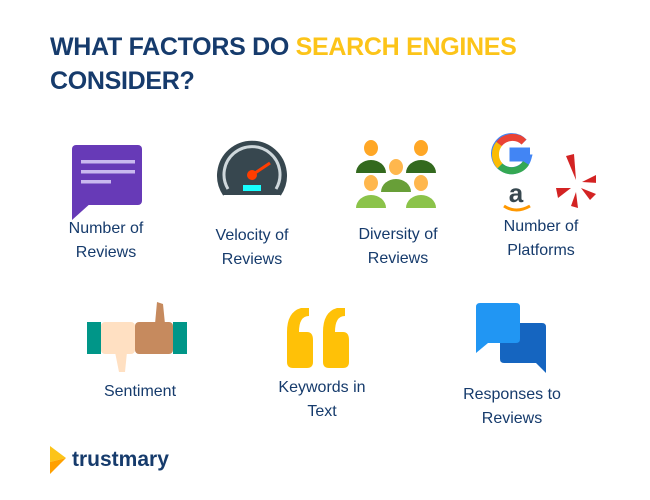 This screenshot has height=500, width=650. Describe the element at coordinates (398, 234) in the screenshot. I see `factor-label-line1: Diversity of` at that location.